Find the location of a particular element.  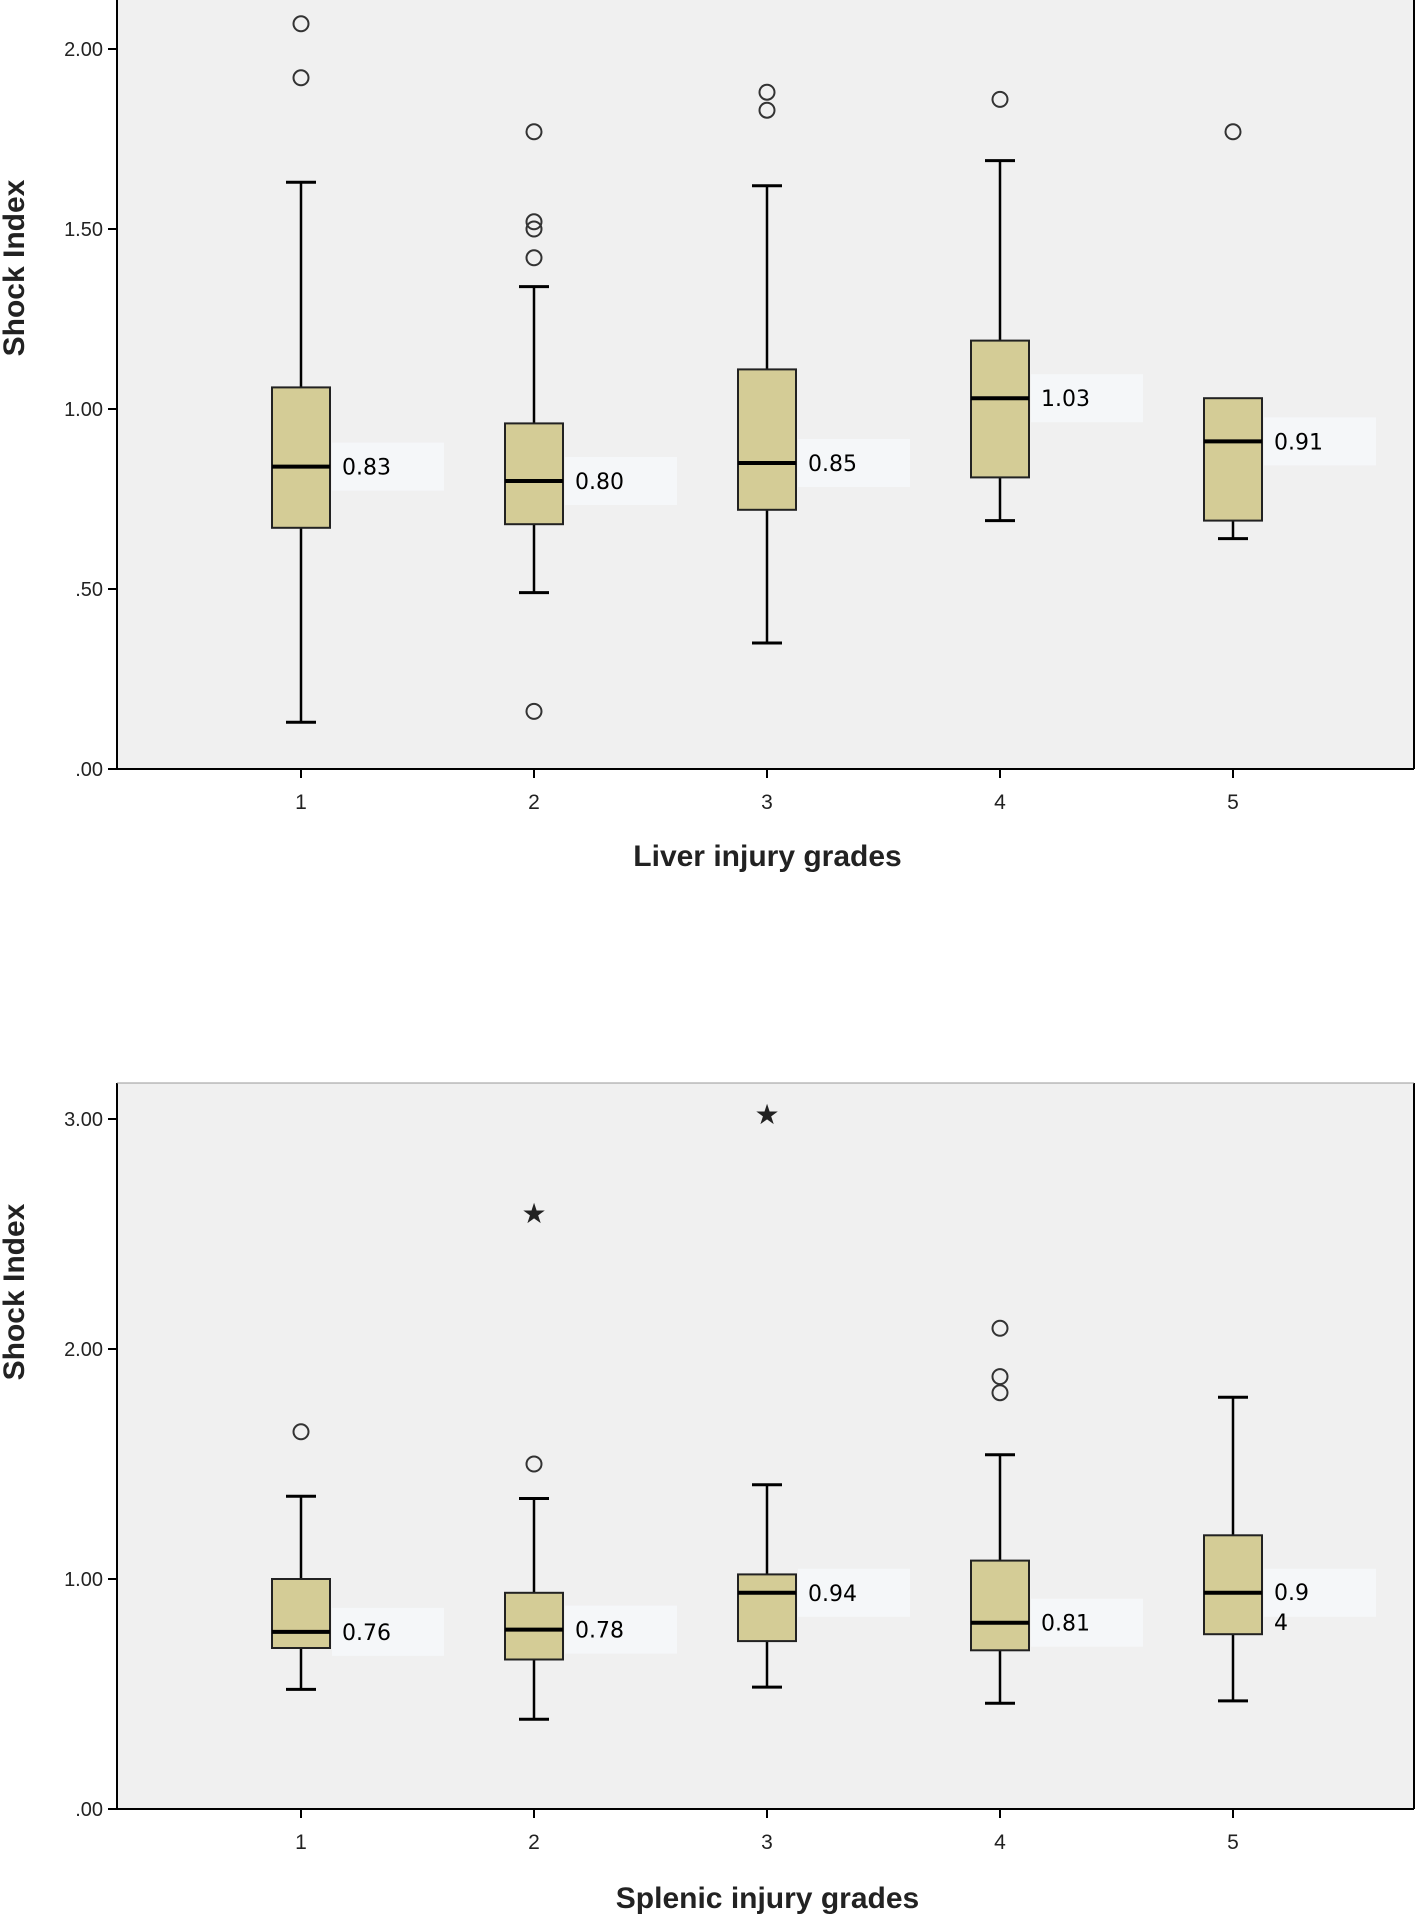

x-axis-title: Splenic injury grades is located at coordinates (767, 1898).